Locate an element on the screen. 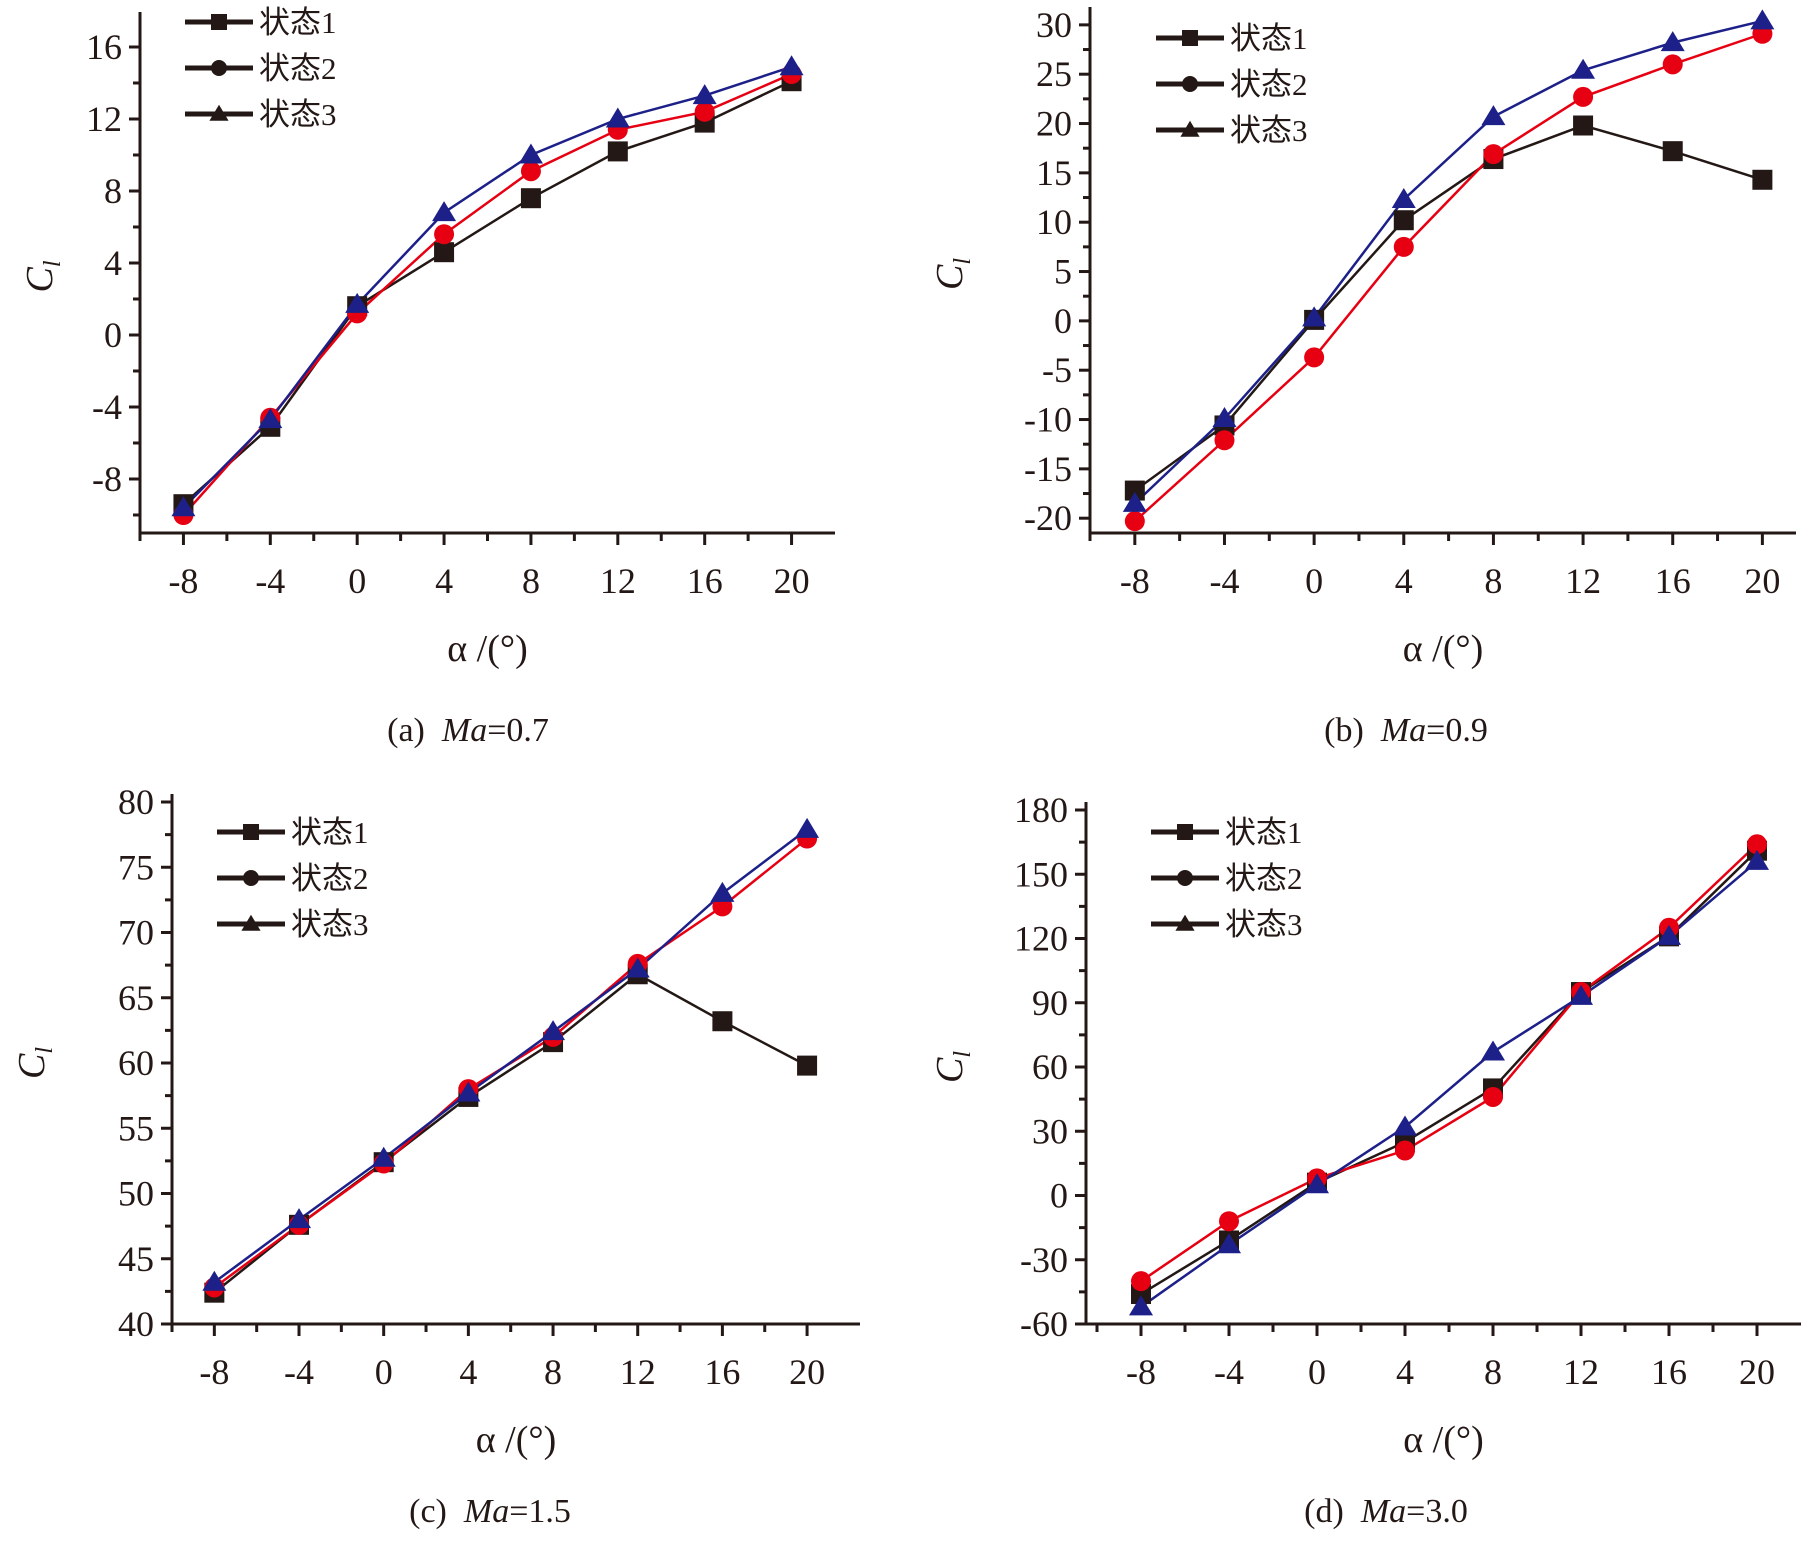 The image size is (1812, 1549). y-tick-label: -60 is located at coordinates (1044, 1324).